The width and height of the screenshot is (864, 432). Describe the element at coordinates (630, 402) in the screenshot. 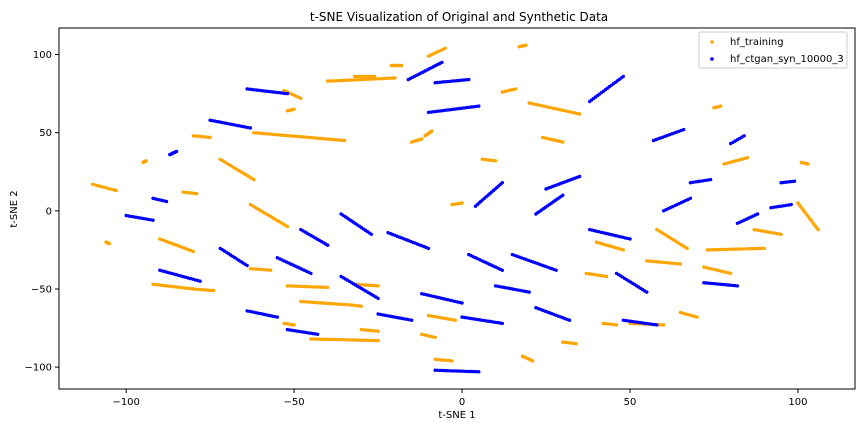

I see `x-tick-label: 50` at that location.